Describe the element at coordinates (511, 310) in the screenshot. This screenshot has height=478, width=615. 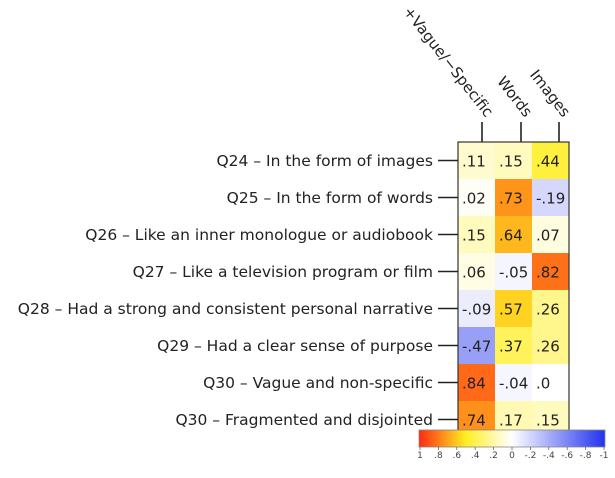
I see `cell-value-label: .57` at that location.